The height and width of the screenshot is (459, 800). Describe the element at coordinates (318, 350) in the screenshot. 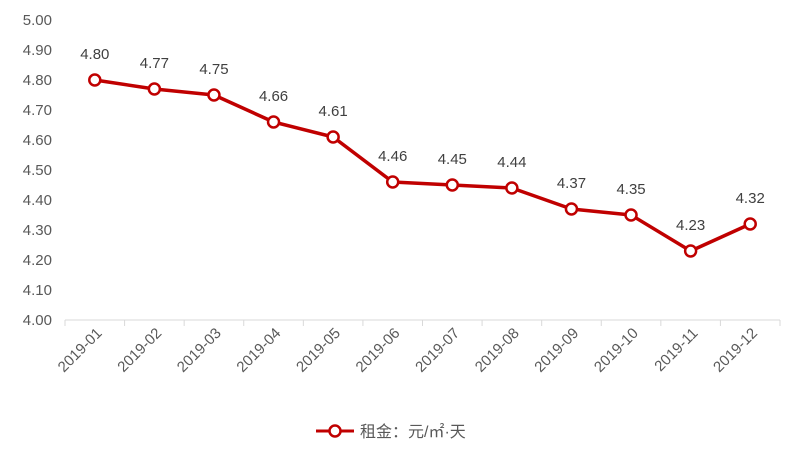

I see `x-tick-label: 2019-05` at that location.